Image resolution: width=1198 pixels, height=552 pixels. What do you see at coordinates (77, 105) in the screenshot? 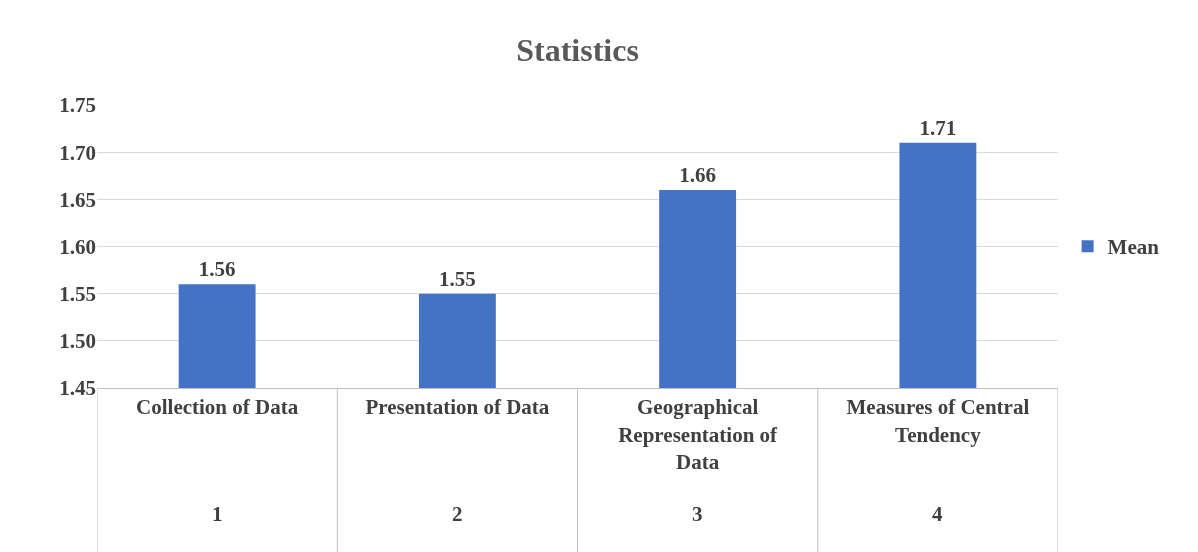
I see `y-tick-label: 1.75` at bounding box center [77, 105].